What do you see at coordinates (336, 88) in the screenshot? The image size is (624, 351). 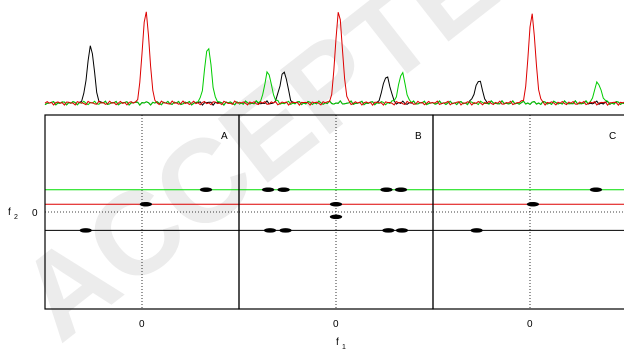 I see `trace-green-panel-b` at bounding box center [336, 88].